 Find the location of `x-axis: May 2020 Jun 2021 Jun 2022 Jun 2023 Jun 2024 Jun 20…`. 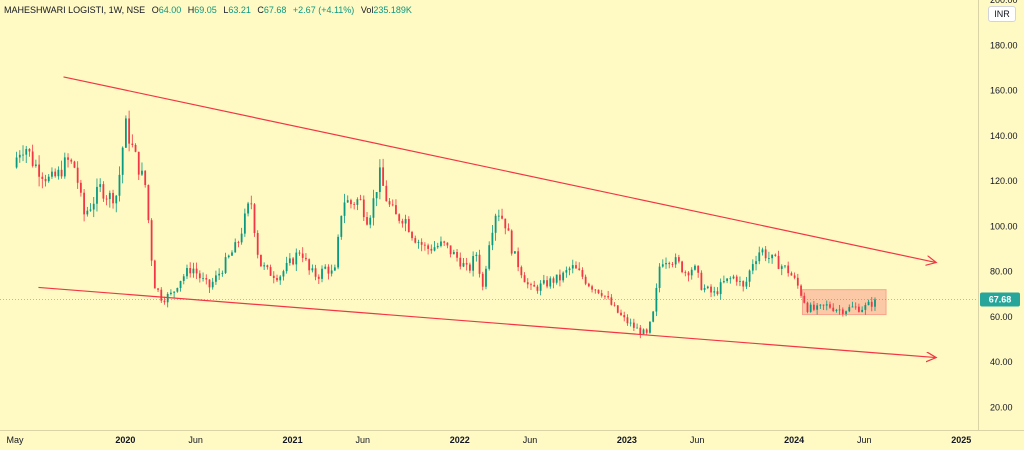

x-axis: May 2020 Jun 2021 Jun 2022 Jun 2023 Jun 2024 Jun 20… is located at coordinates (489, 440).